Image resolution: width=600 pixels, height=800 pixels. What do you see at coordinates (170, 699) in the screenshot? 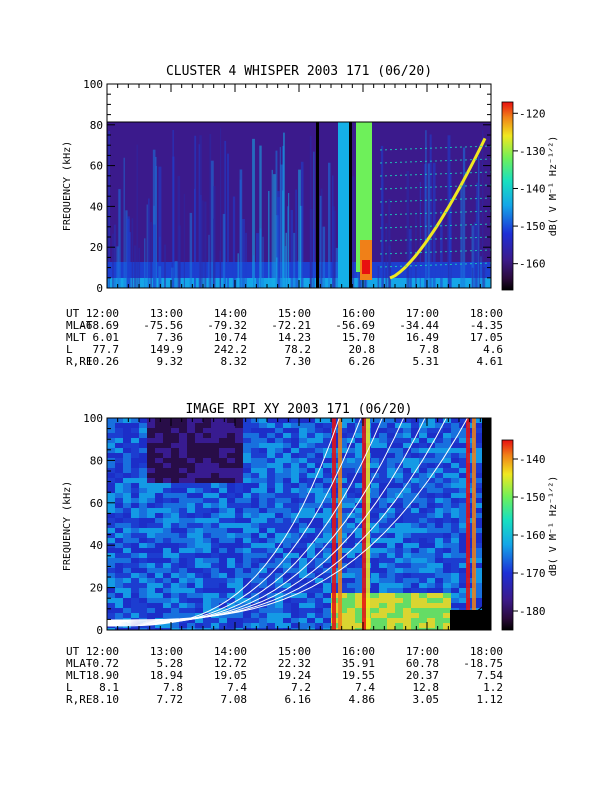
I see `ephemeris-value: 7.72` at bounding box center [170, 699].